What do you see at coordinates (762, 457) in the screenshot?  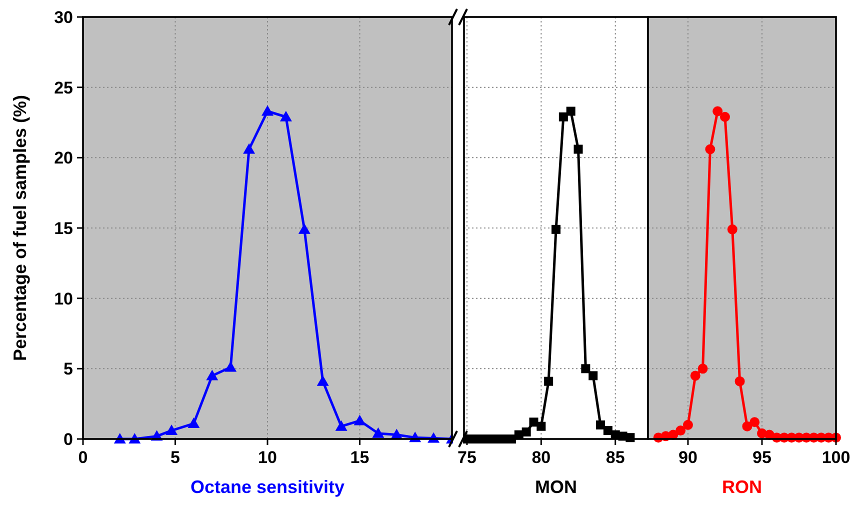 I see `x-tick-label: 95` at bounding box center [762, 457].